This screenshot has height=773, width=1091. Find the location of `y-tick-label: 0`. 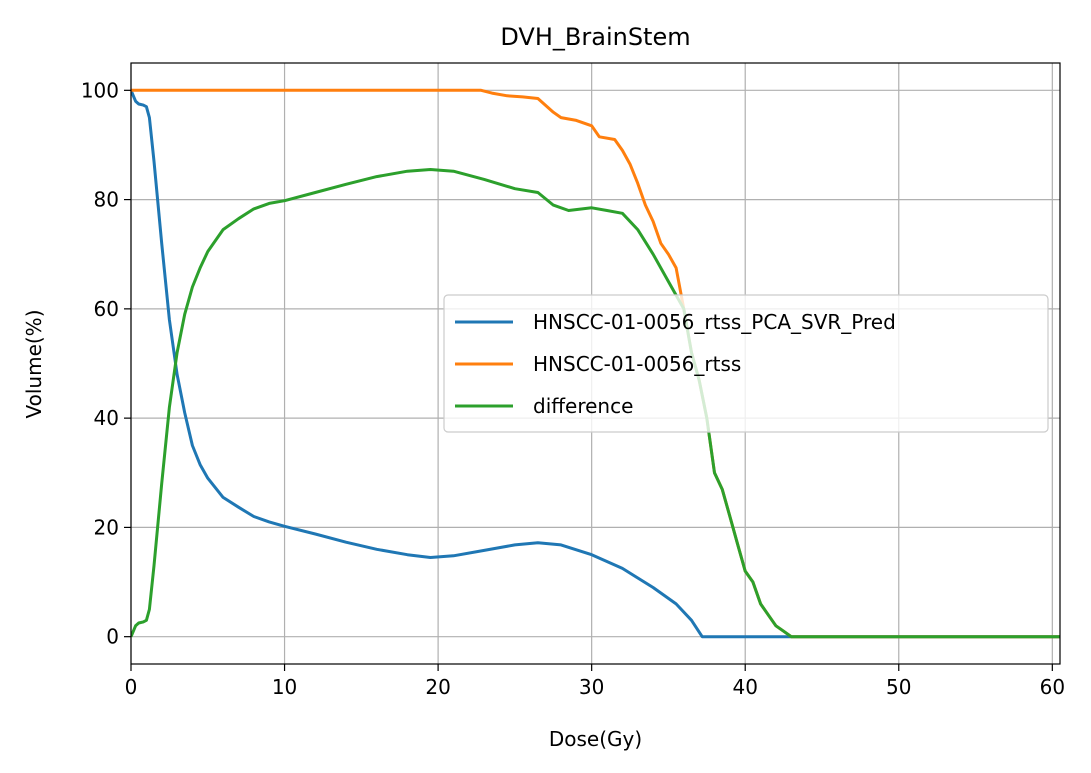

y-tick-label: 0 is located at coordinates (112, 637).